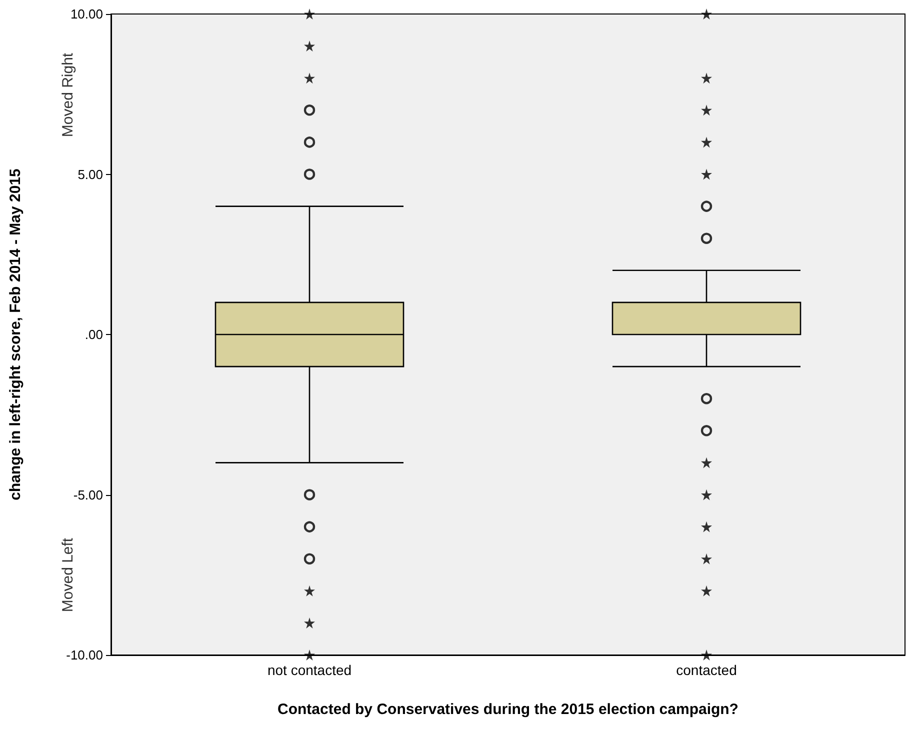 The image size is (916, 738). What do you see at coordinates (93, 334) in the screenshot?
I see `y-tick-label: .00` at bounding box center [93, 334].